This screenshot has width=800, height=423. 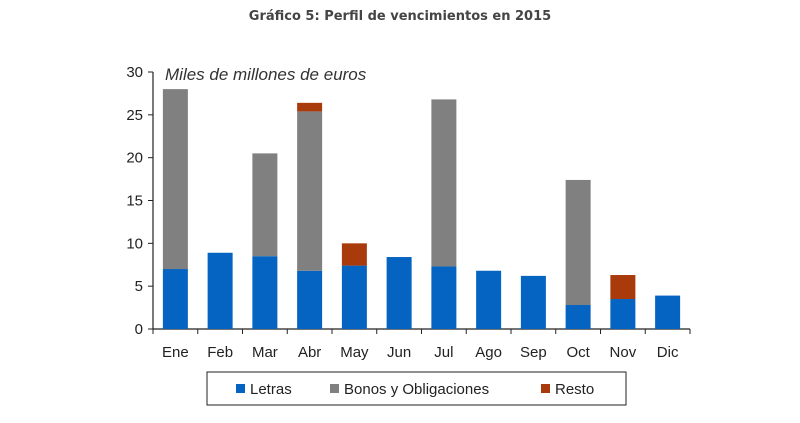 I want to click on bar-bonos-y-obligaciones-mar, so click(x=265, y=205).